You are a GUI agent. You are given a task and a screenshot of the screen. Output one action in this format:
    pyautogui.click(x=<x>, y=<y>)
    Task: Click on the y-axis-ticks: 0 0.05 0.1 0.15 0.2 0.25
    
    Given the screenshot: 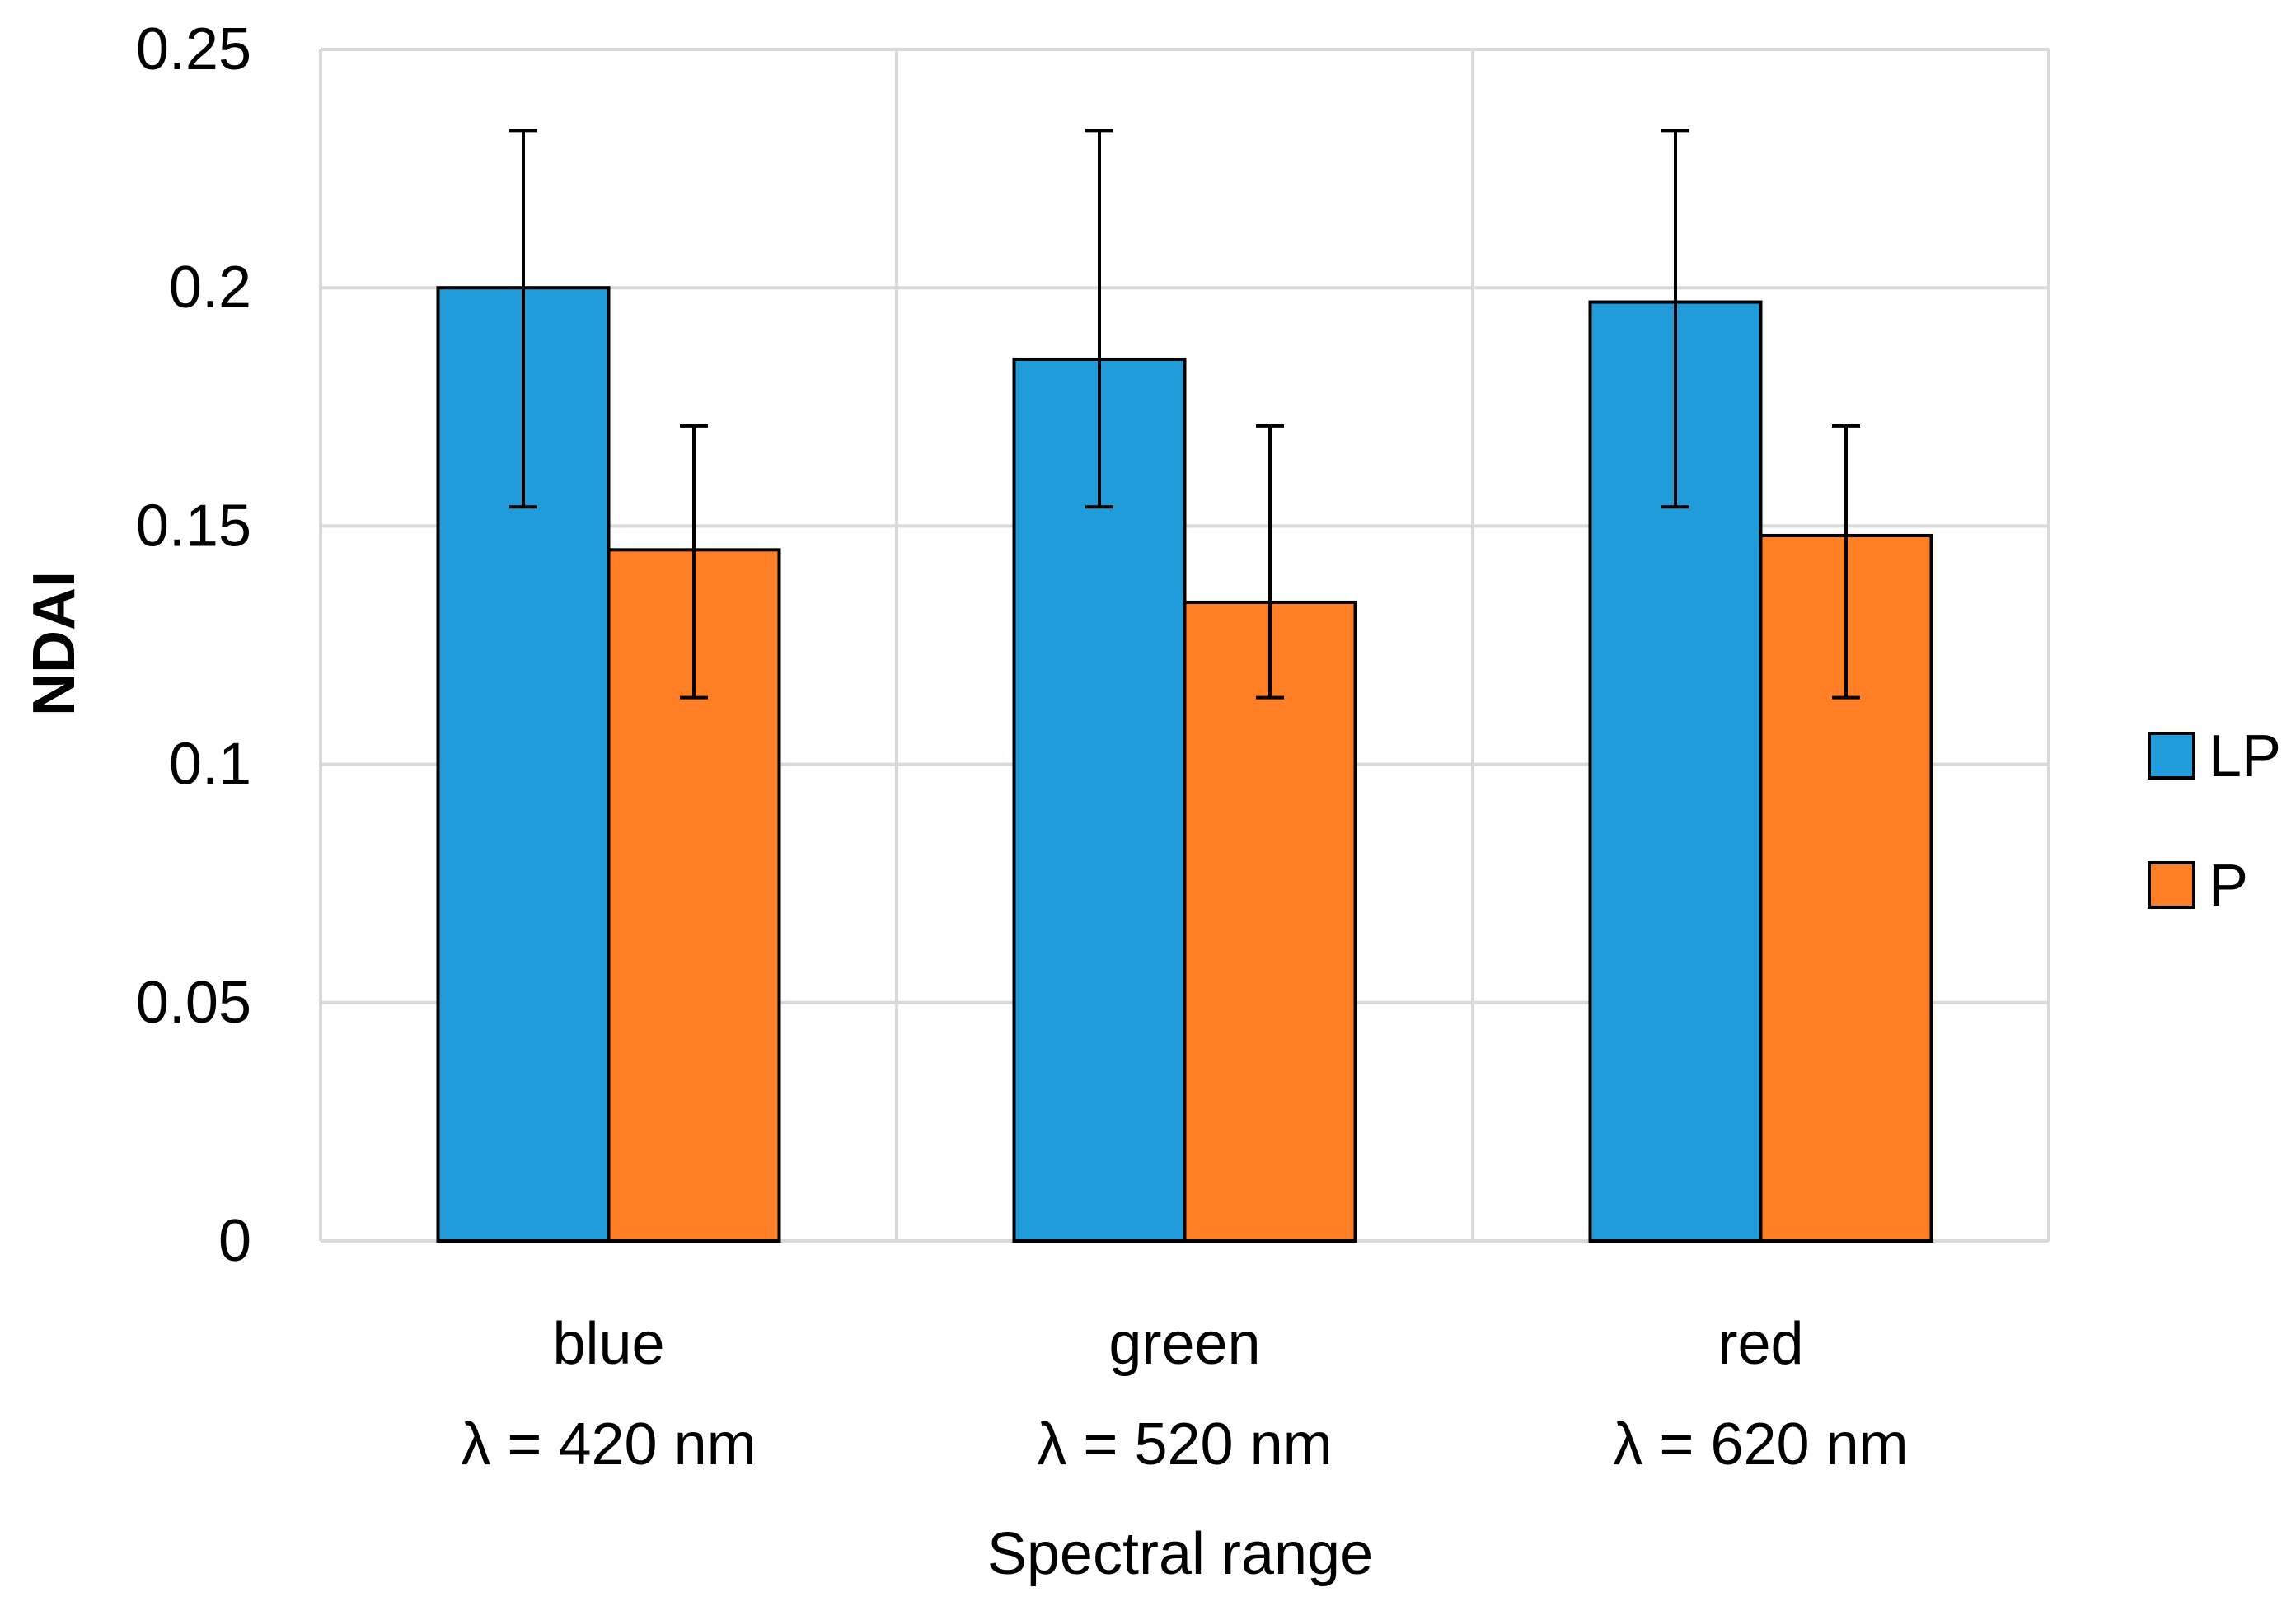 What is the action you would take?
    pyautogui.click(x=193, y=645)
    